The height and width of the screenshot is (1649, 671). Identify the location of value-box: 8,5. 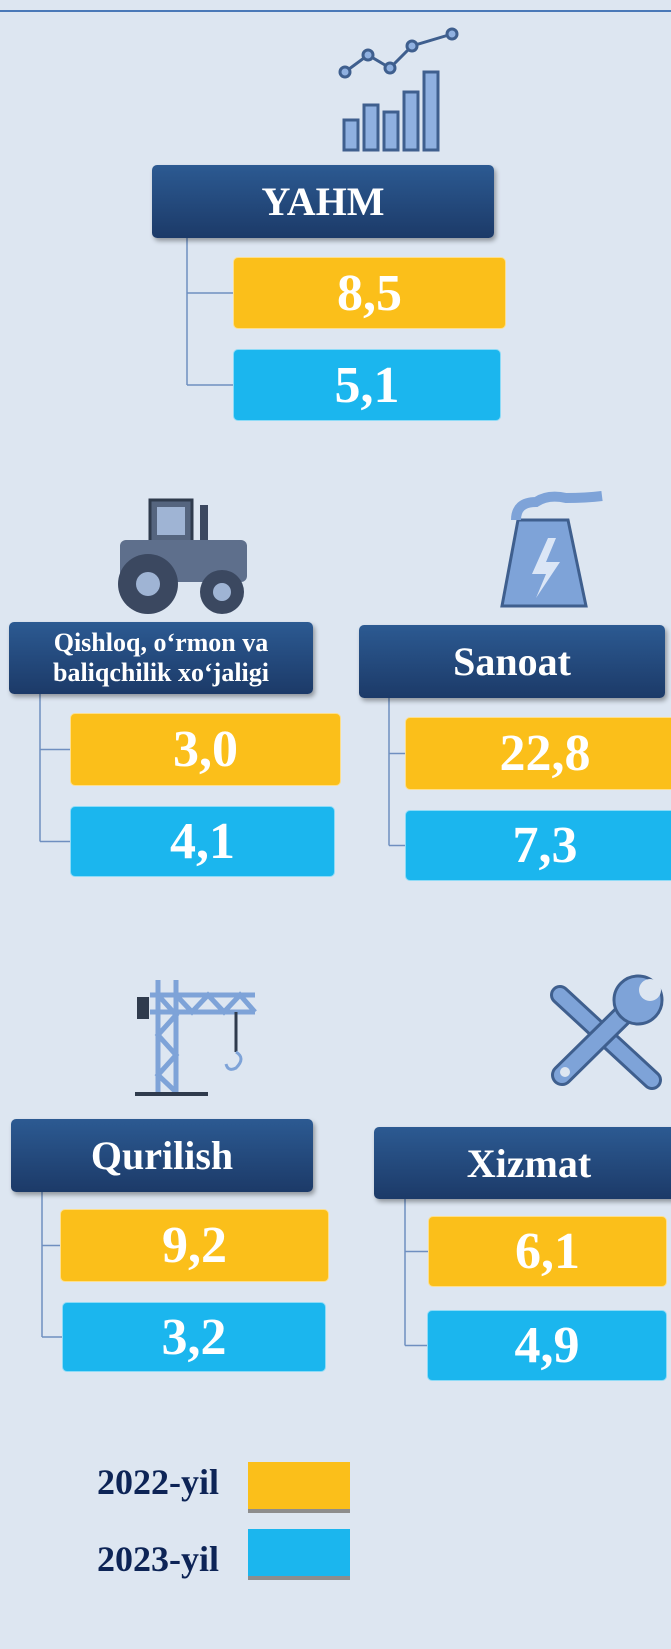
(369, 293).